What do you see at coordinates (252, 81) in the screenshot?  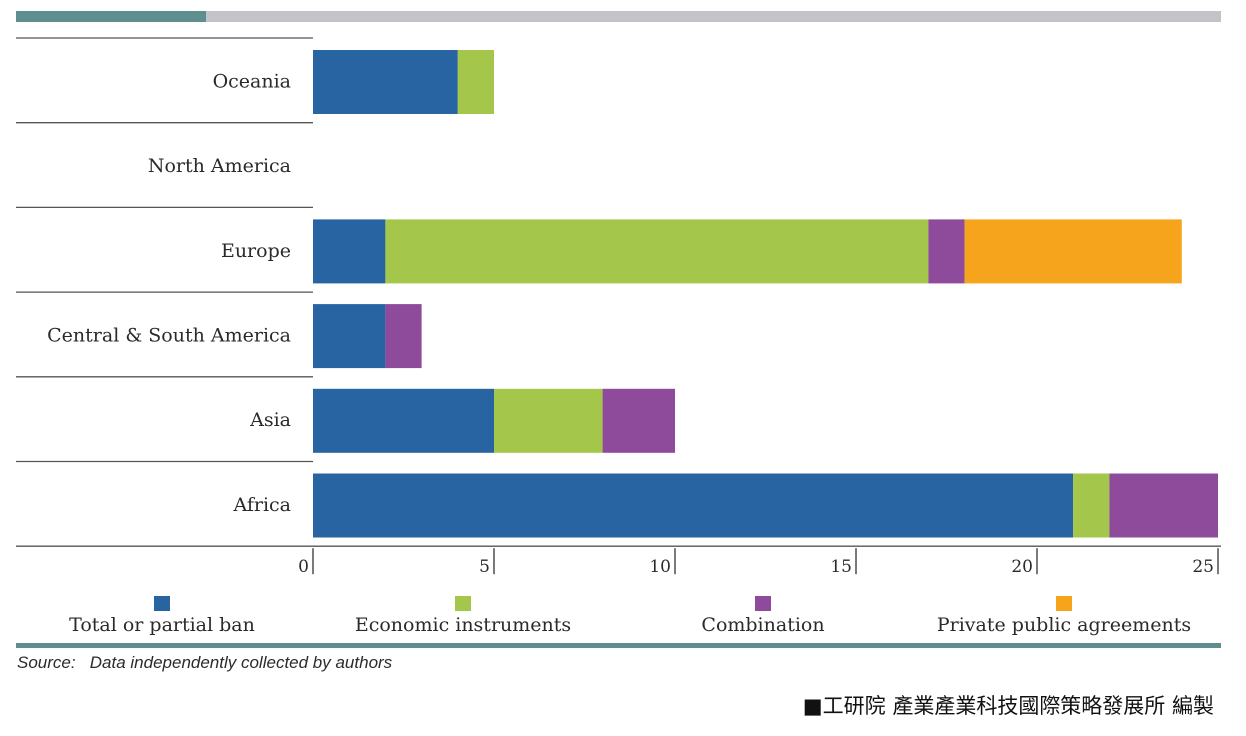 I see `category-label: Oceania` at bounding box center [252, 81].